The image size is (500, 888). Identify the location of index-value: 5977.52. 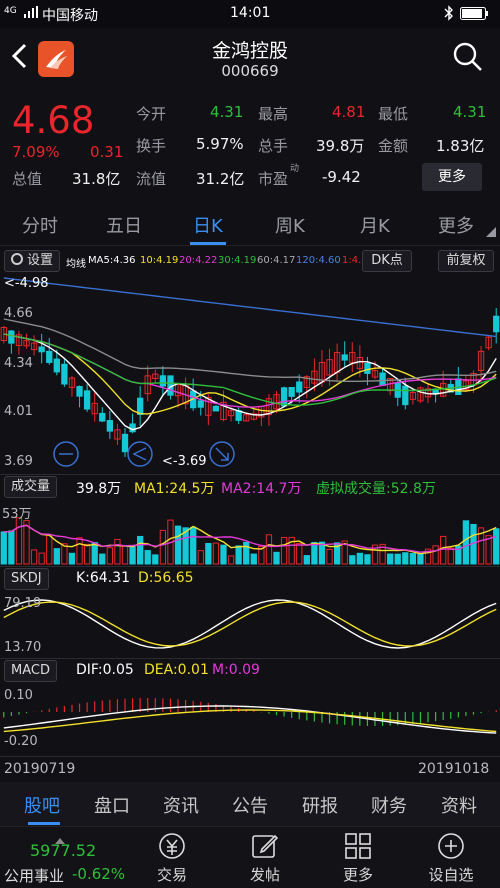
(63, 850).